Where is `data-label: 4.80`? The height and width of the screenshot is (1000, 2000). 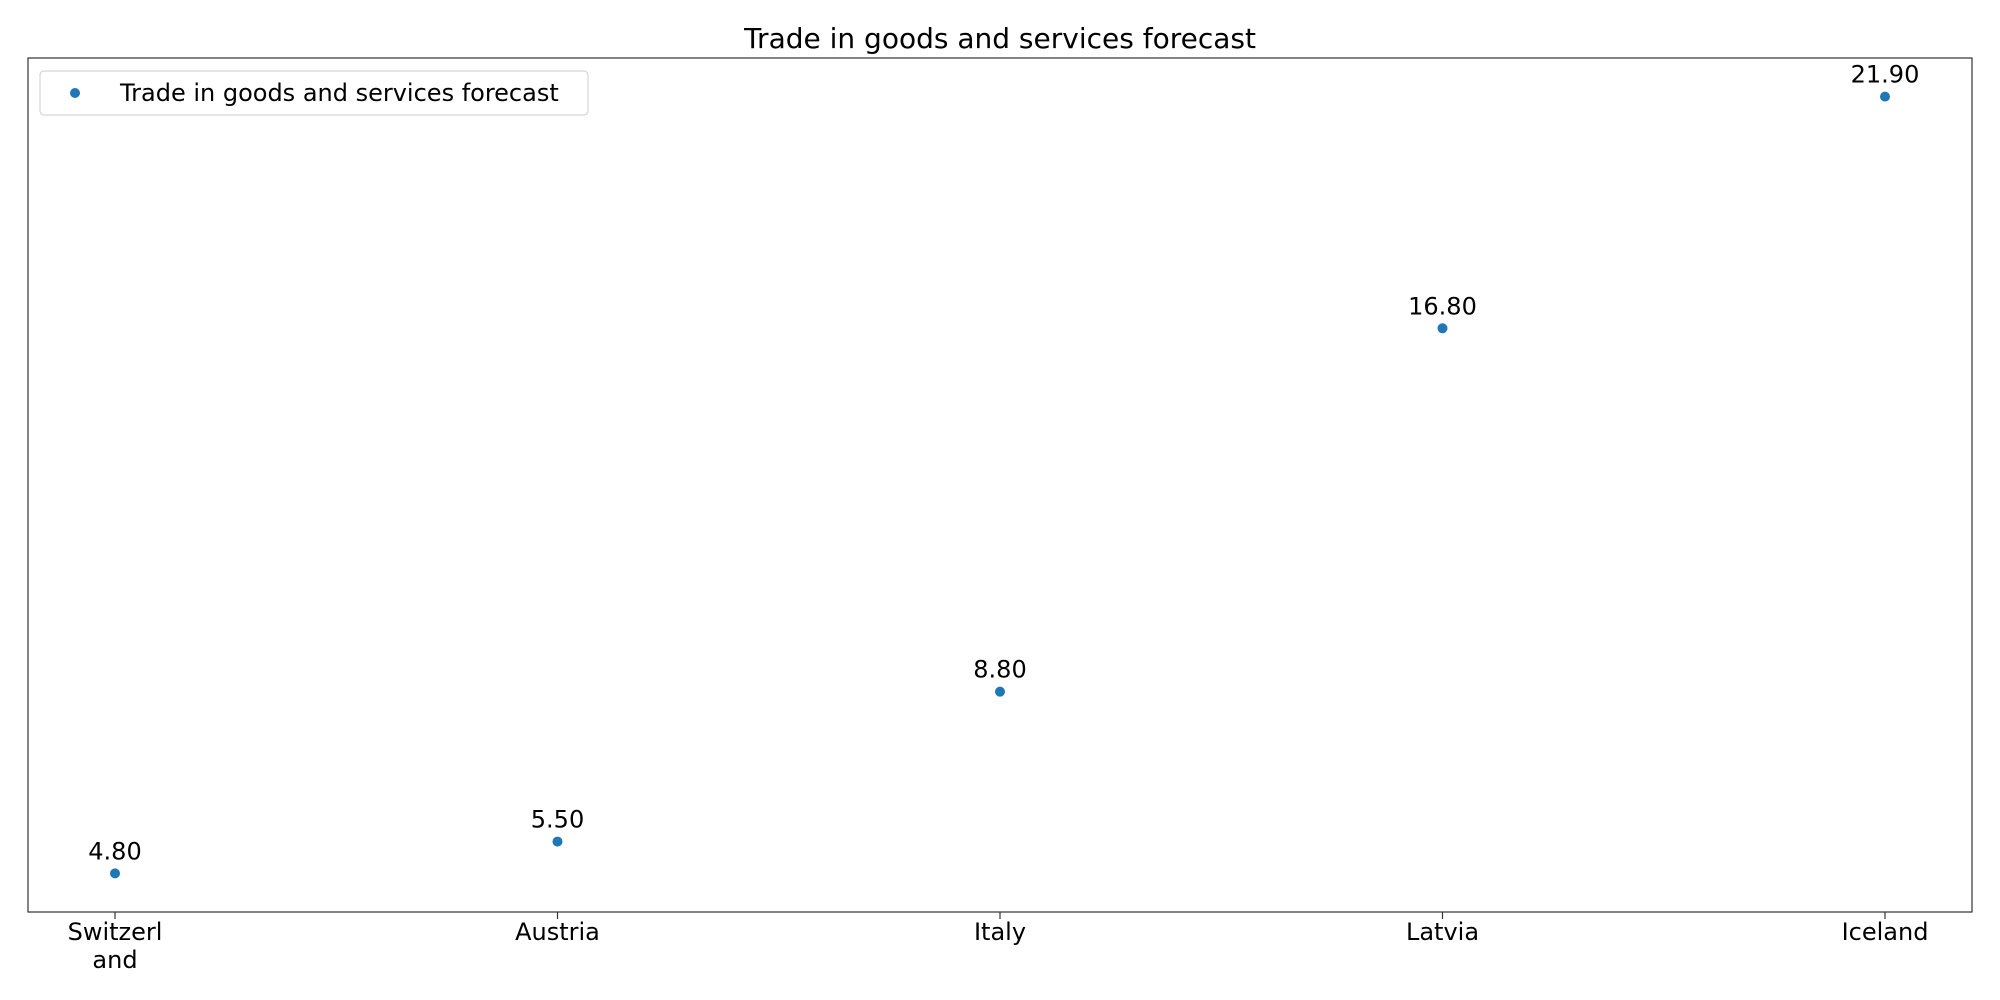 data-label: 4.80 is located at coordinates (114, 851).